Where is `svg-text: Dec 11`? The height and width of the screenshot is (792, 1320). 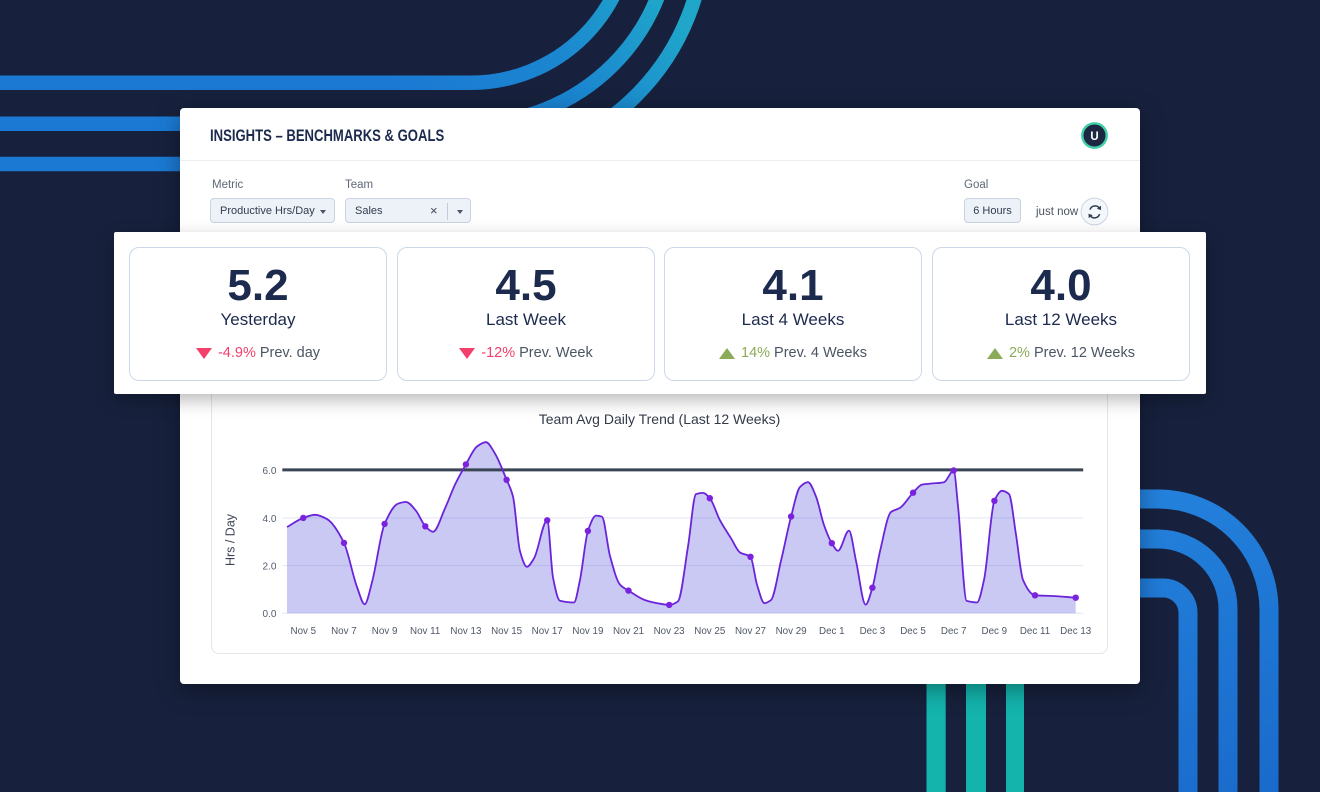
svg-text: Dec 11 is located at coordinates (1035, 631).